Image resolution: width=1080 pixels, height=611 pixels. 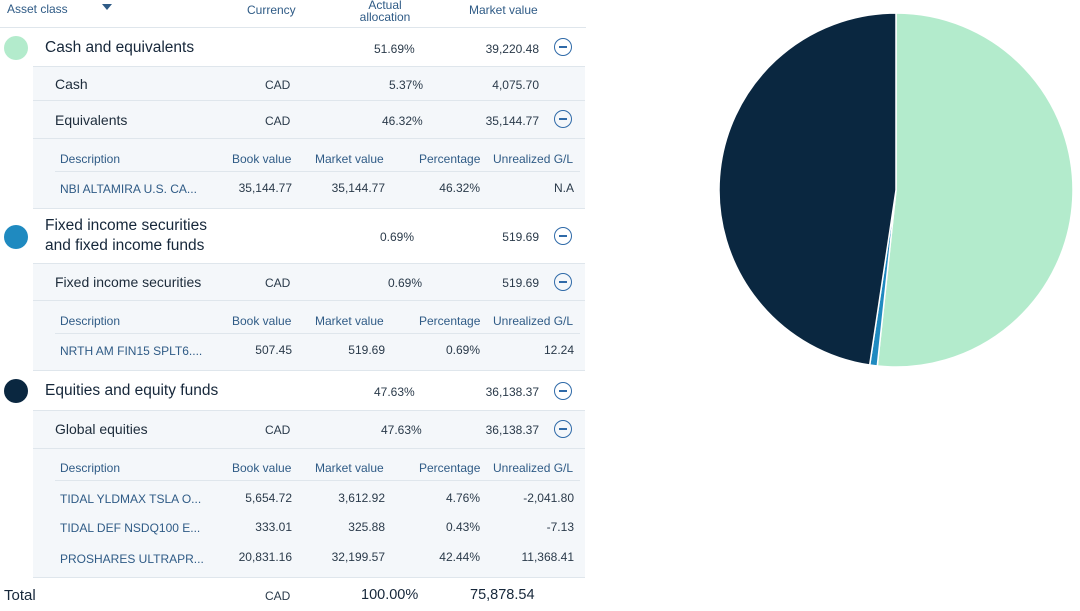 I want to click on holding-unrealized: -2,041.80, so click(x=548, y=498).